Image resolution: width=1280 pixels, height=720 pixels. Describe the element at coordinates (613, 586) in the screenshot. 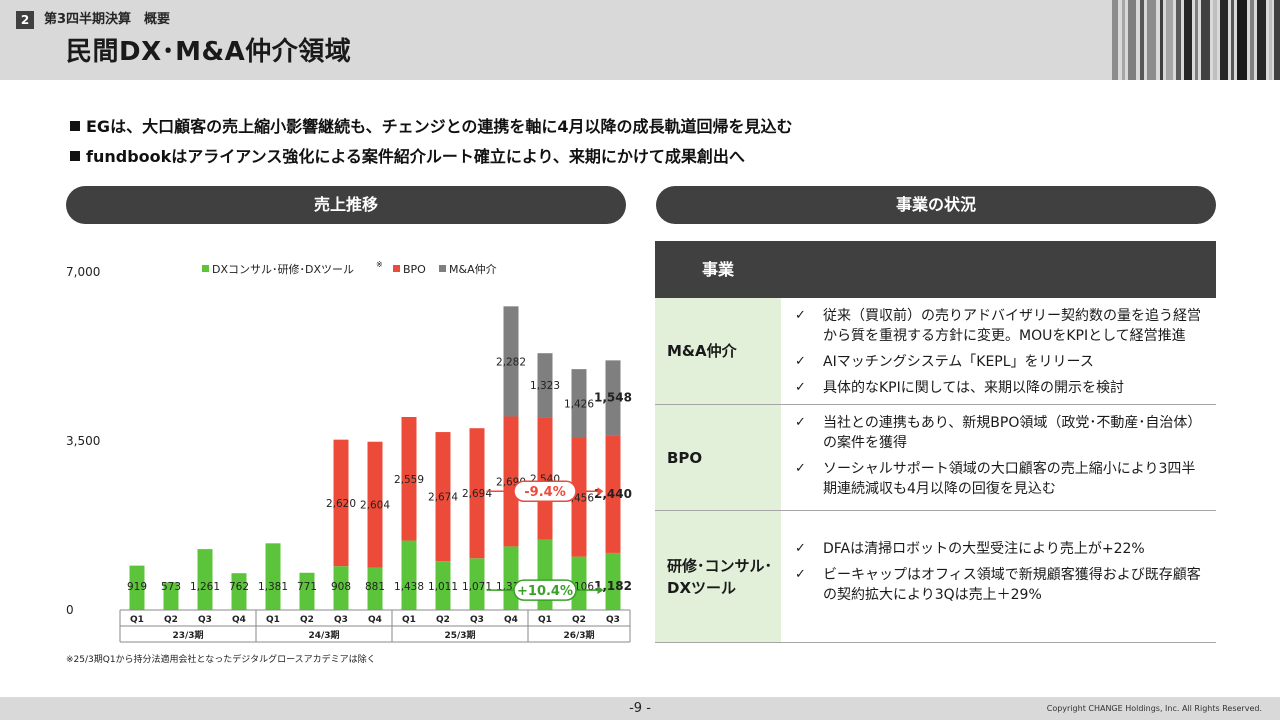

I see `data-label: 1,182` at that location.